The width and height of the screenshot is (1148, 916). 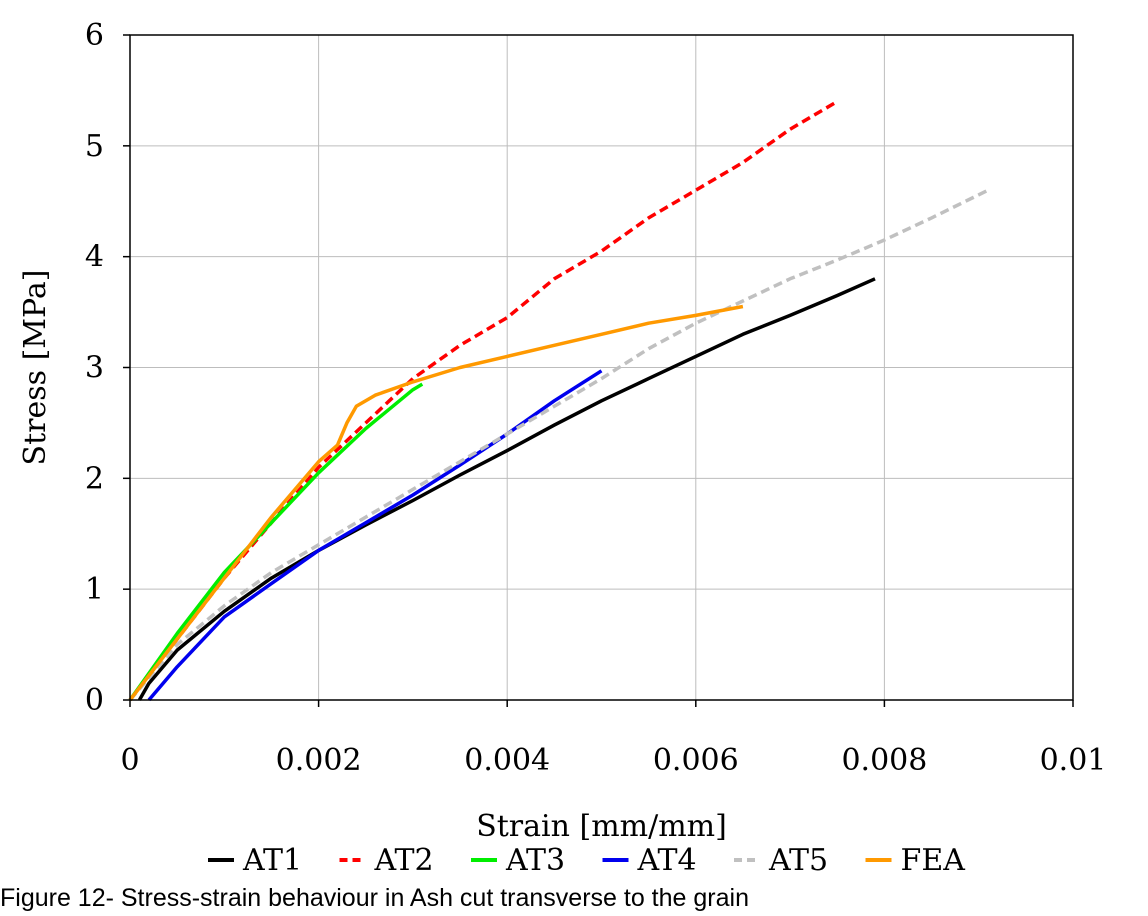 I want to click on y-tick-label: 0, so click(x=94, y=700).